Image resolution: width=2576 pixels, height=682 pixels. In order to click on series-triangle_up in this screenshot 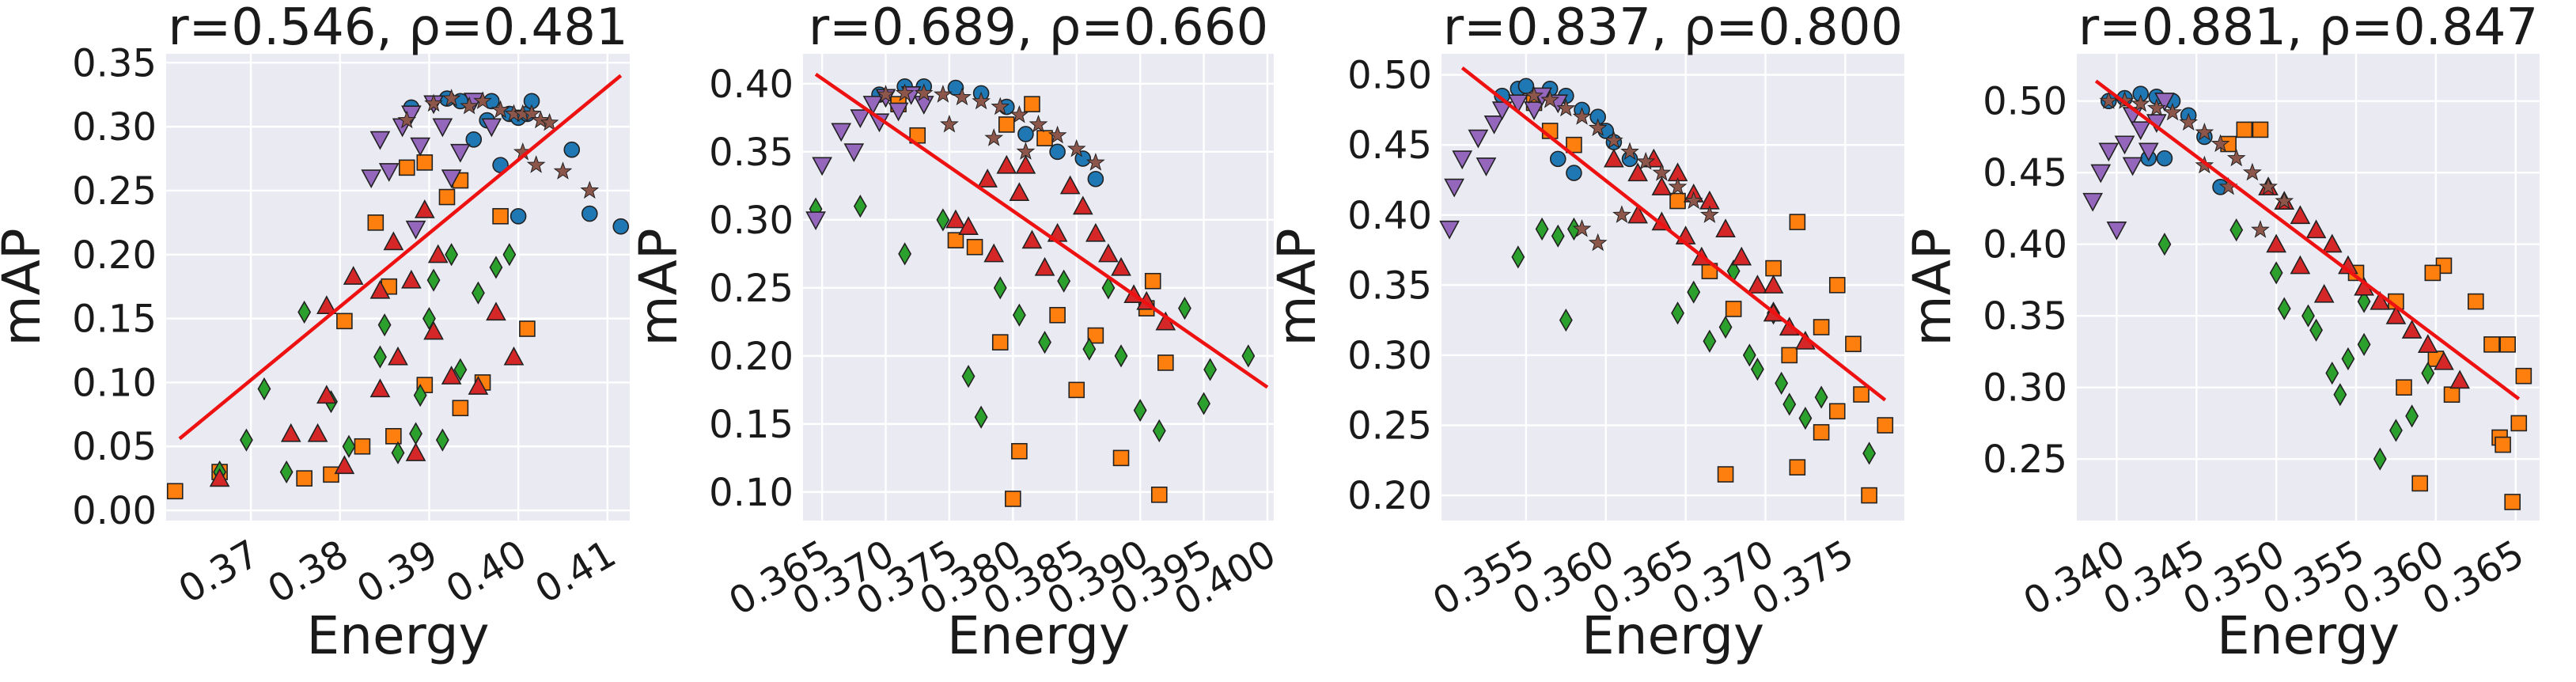, I will do `click(1060, 242)`.